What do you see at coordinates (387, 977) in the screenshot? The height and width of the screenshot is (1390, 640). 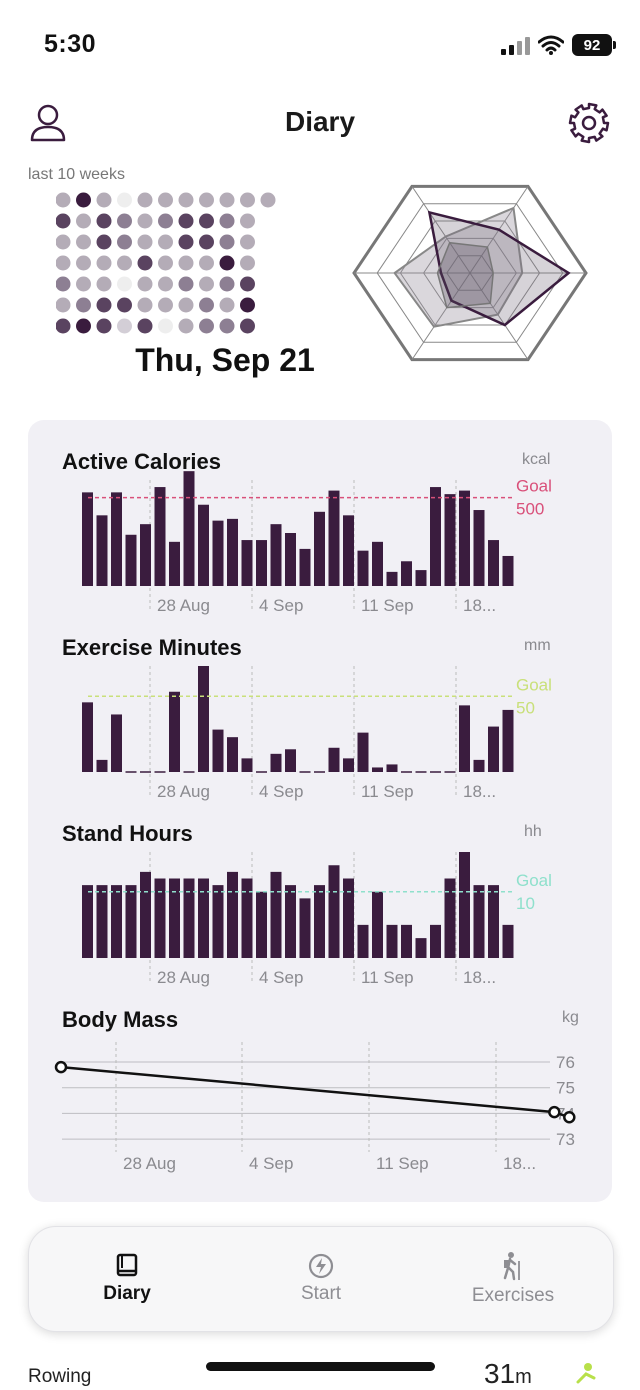 I see `x-tick-label: 11 Sep` at bounding box center [387, 977].